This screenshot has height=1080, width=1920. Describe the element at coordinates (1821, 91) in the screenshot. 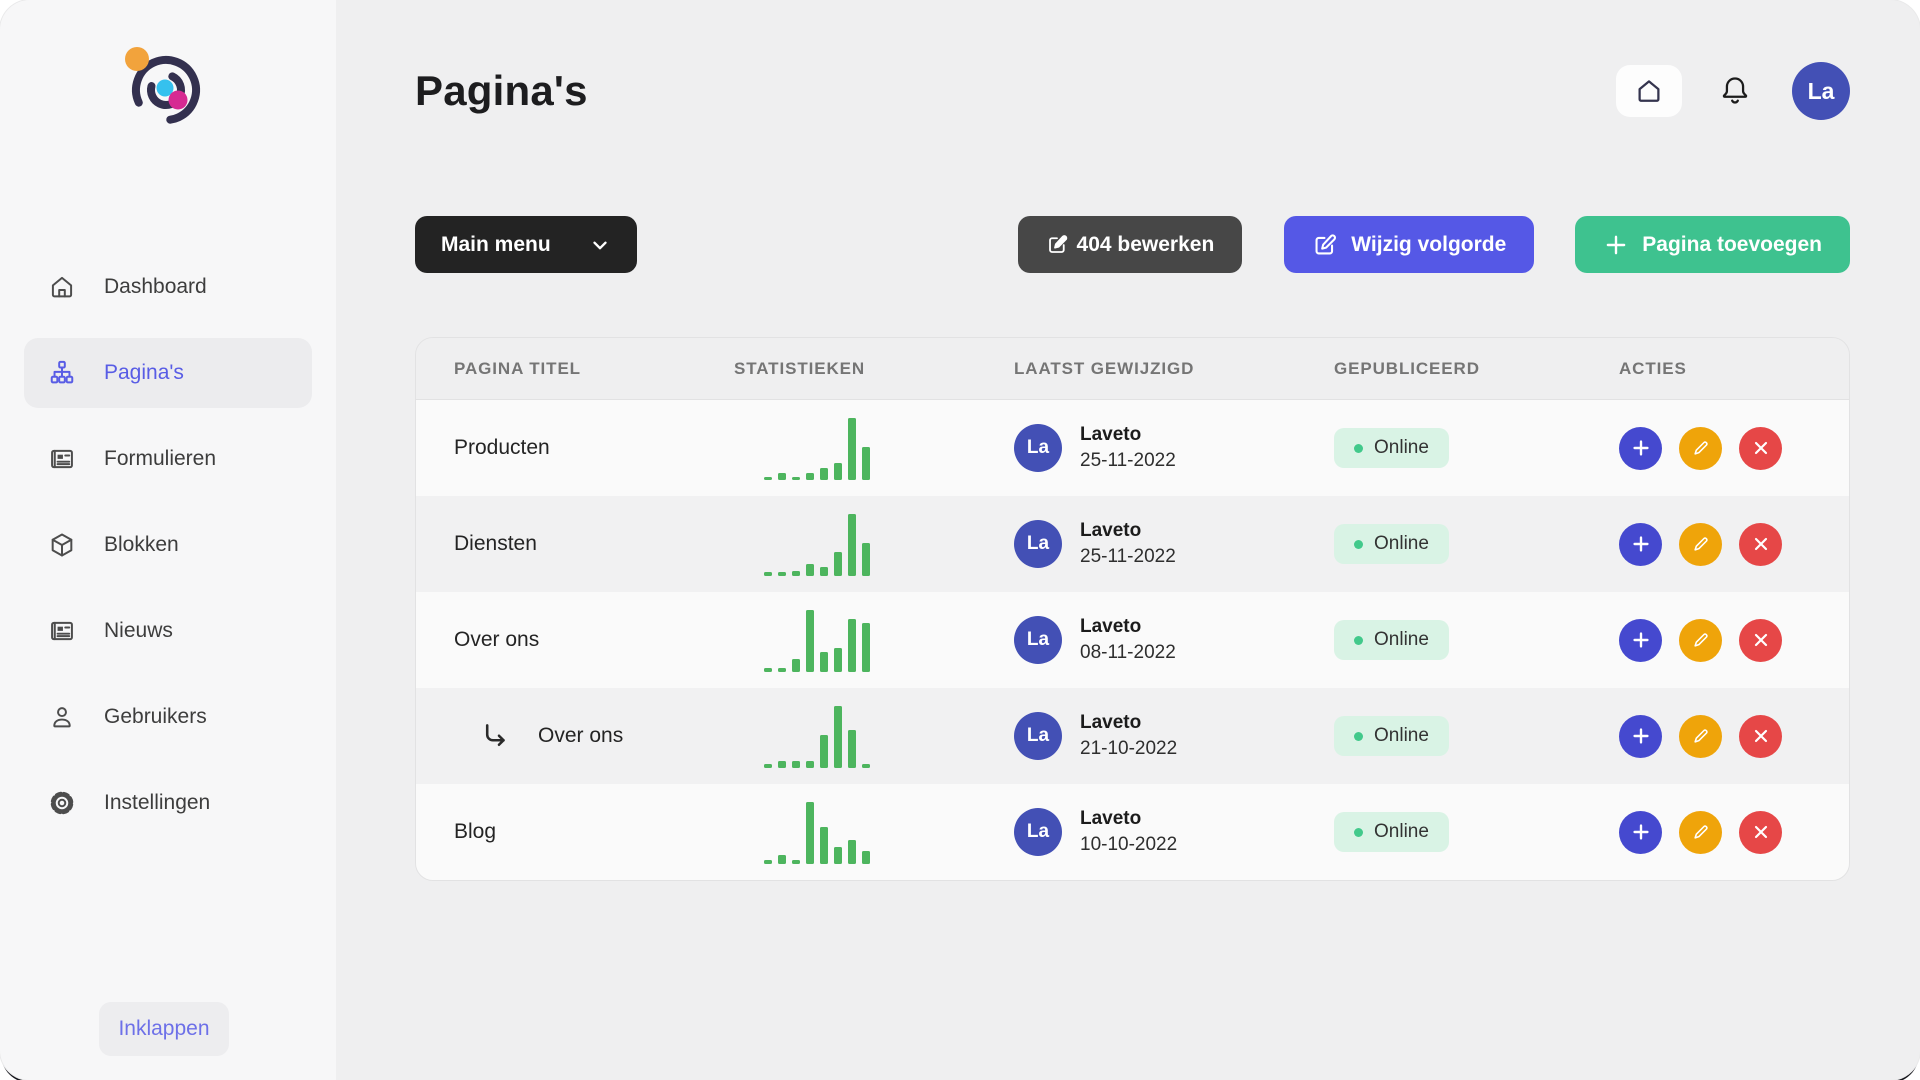

I see `user-avatar: La` at that location.